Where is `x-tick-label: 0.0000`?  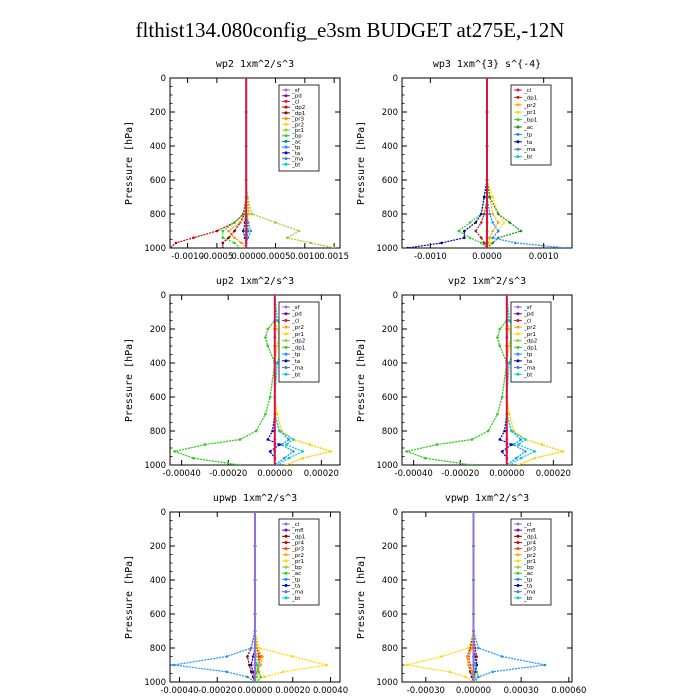 x-tick-label: 0.0000 is located at coordinates (487, 257).